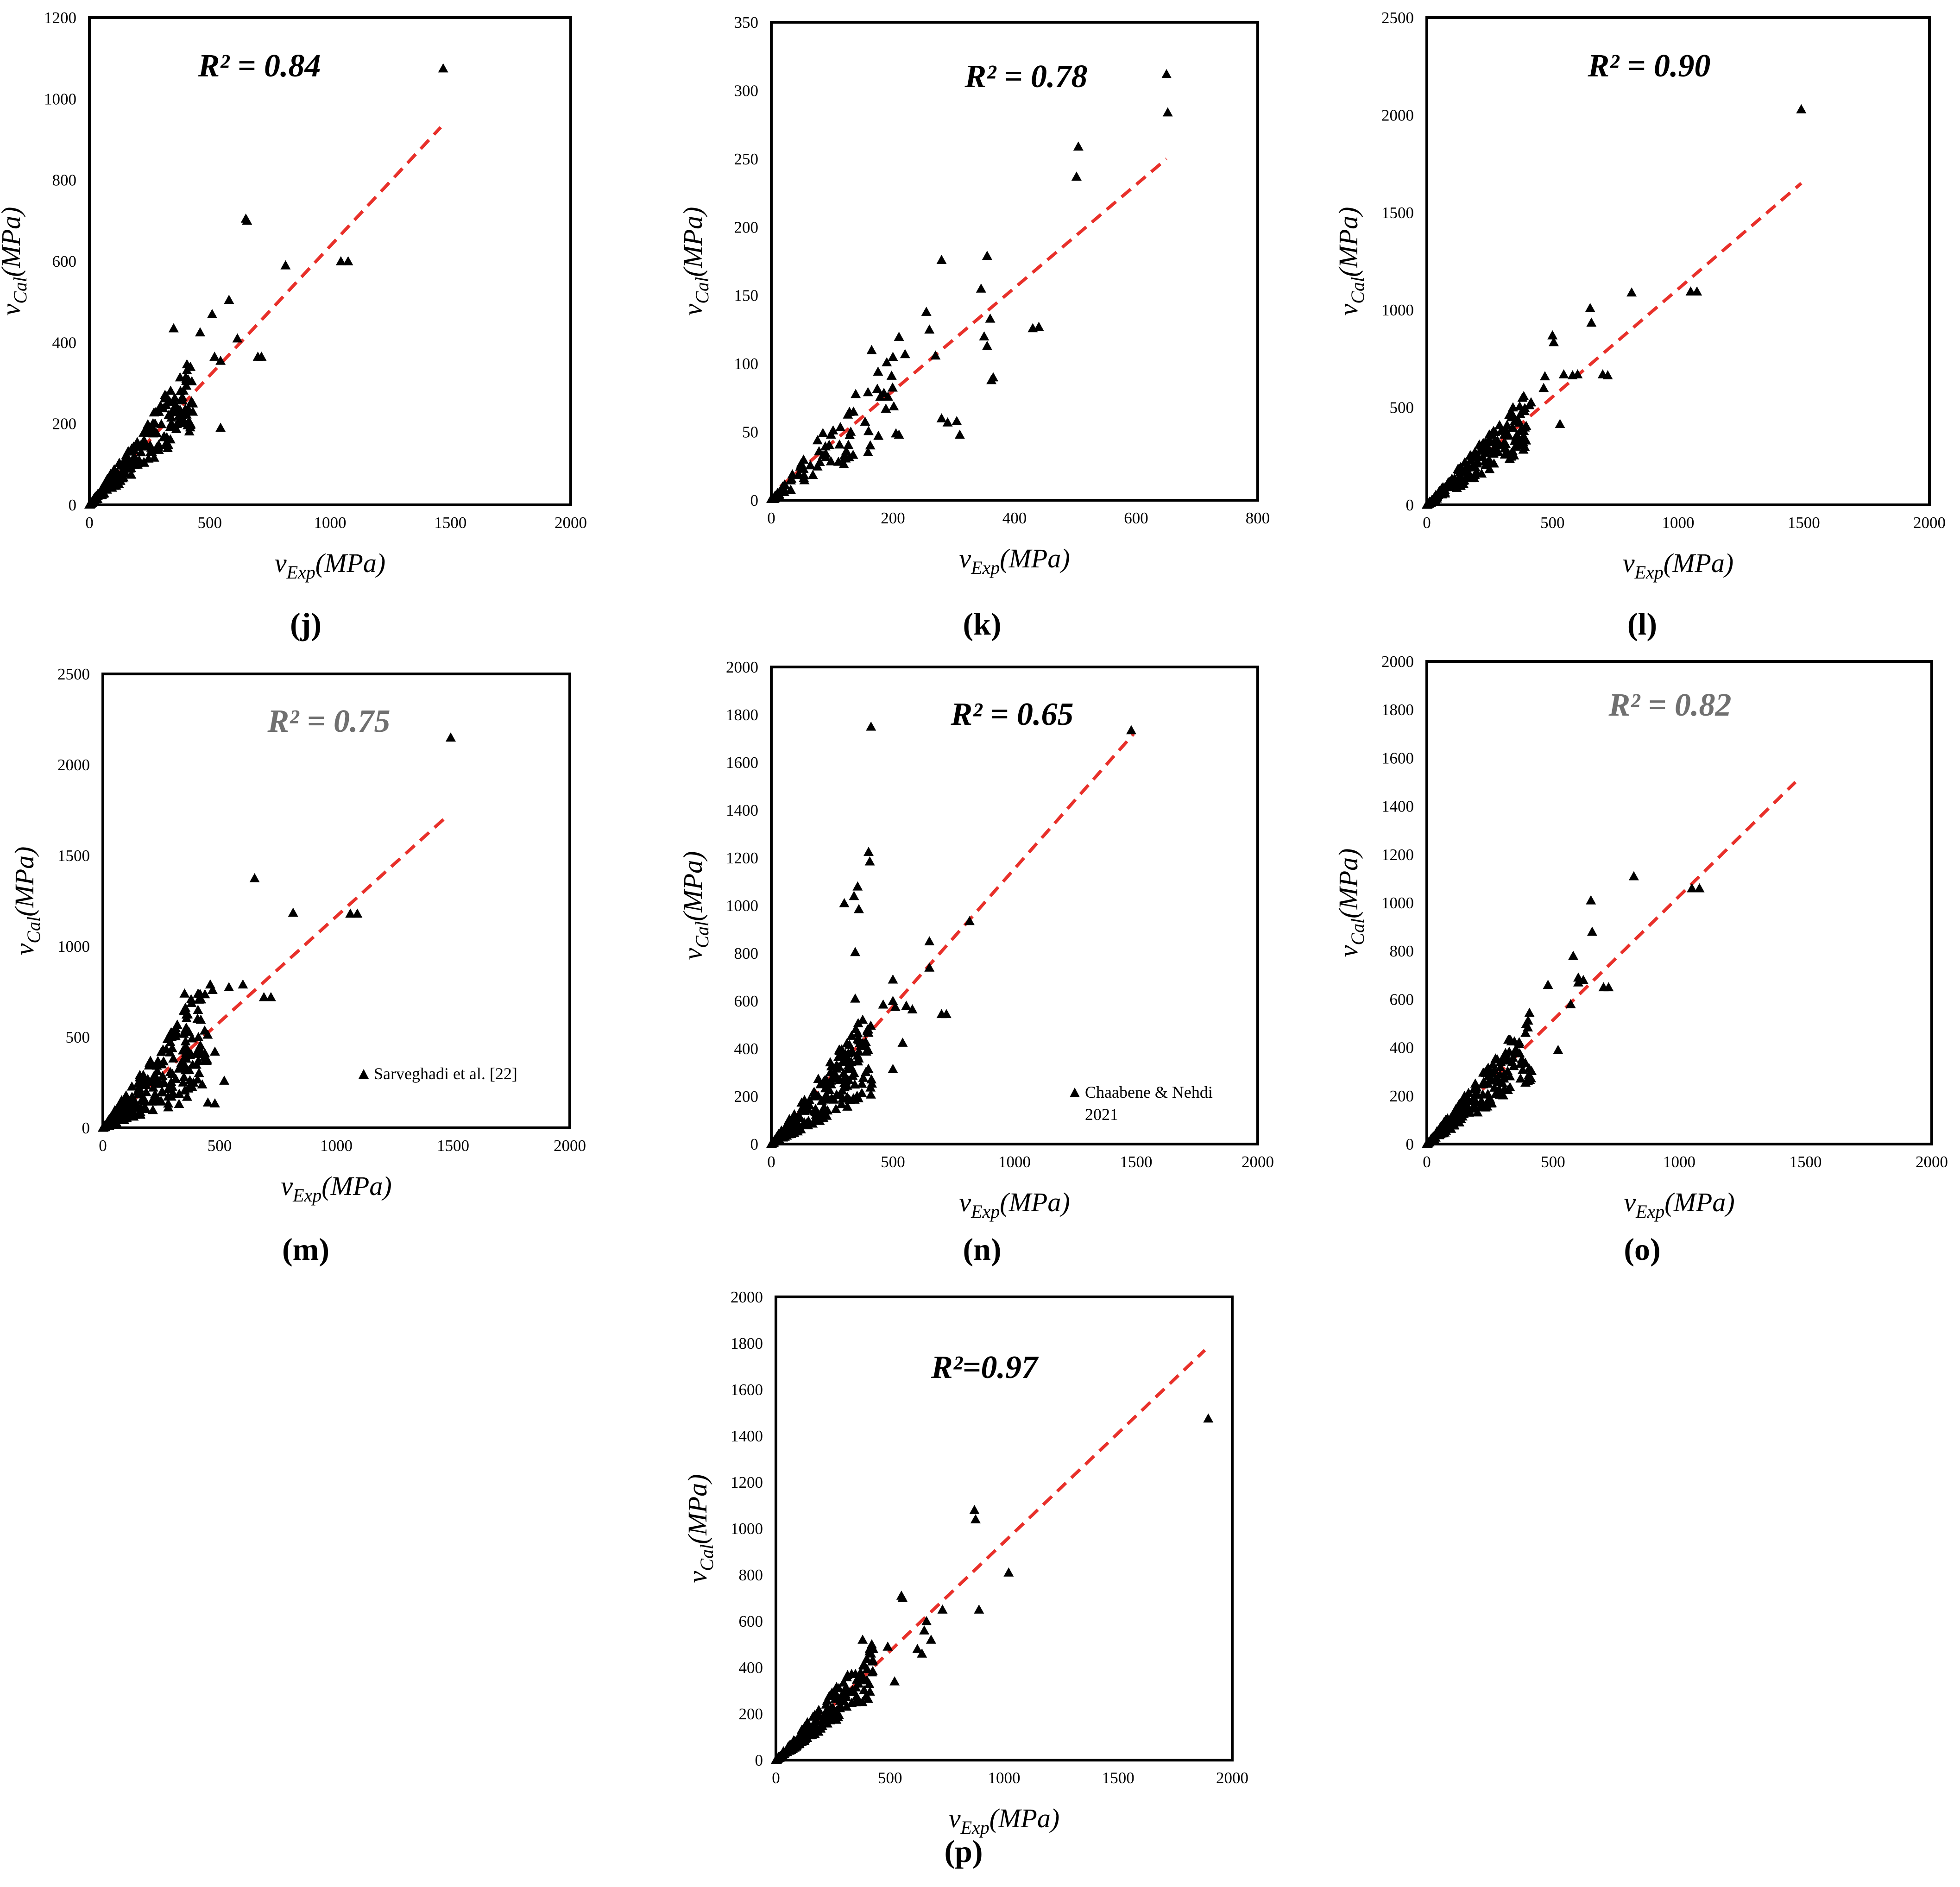  Describe the element at coordinates (1014, 1162) in the screenshot. I see `x-tick-label: 1000` at that location.